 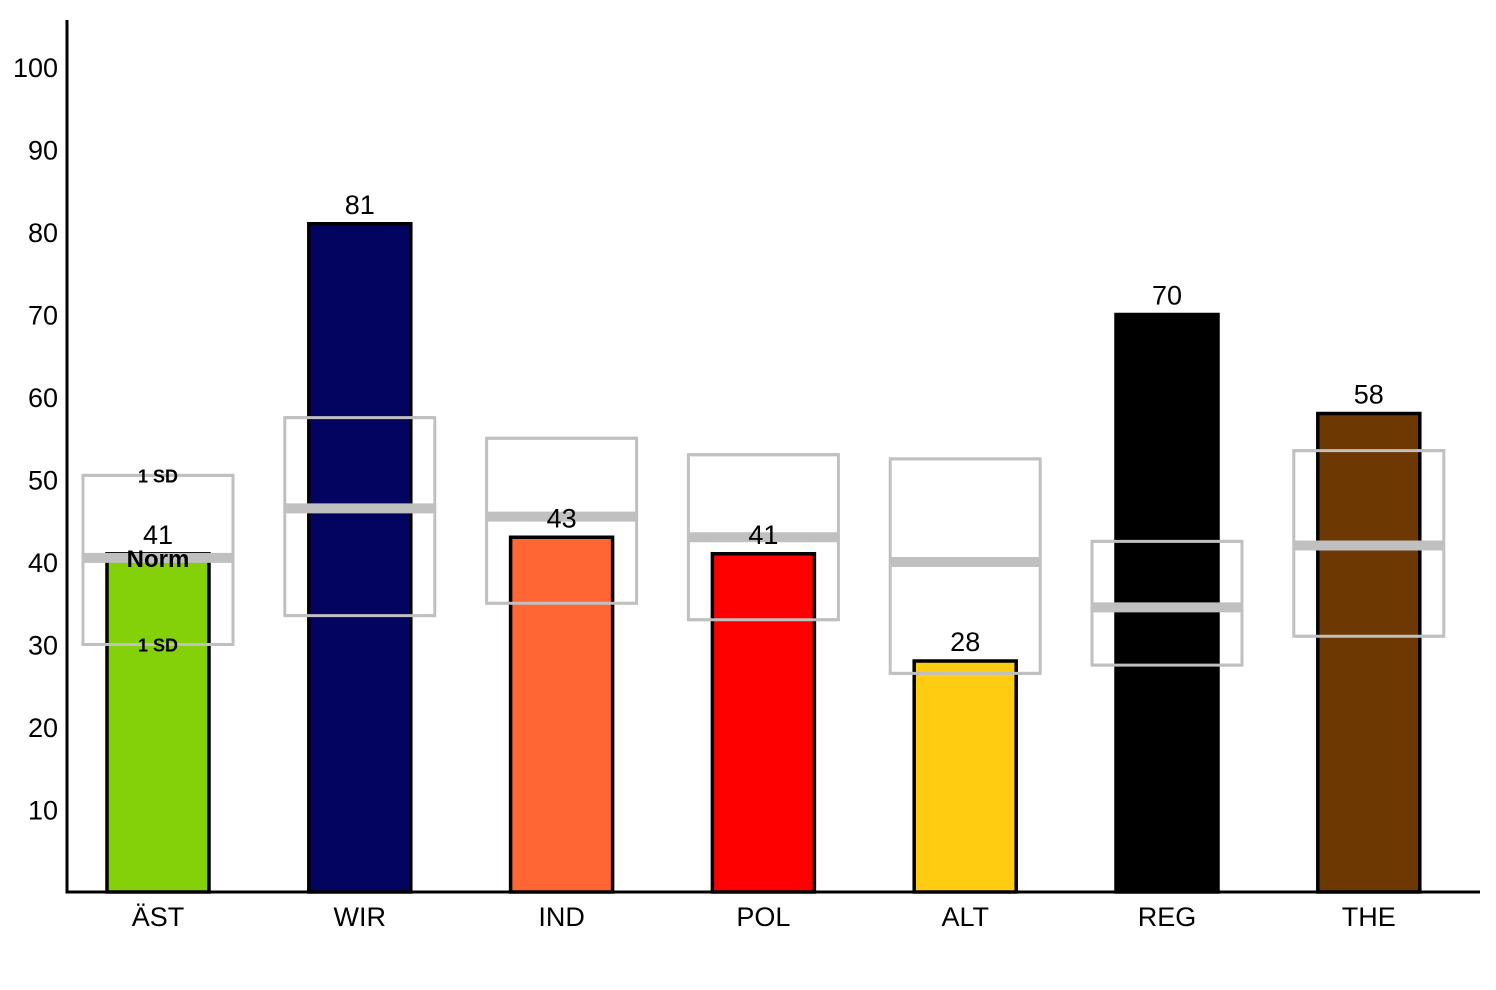 I want to click on sd-upper-annotation: 1 SD, so click(x=158, y=476).